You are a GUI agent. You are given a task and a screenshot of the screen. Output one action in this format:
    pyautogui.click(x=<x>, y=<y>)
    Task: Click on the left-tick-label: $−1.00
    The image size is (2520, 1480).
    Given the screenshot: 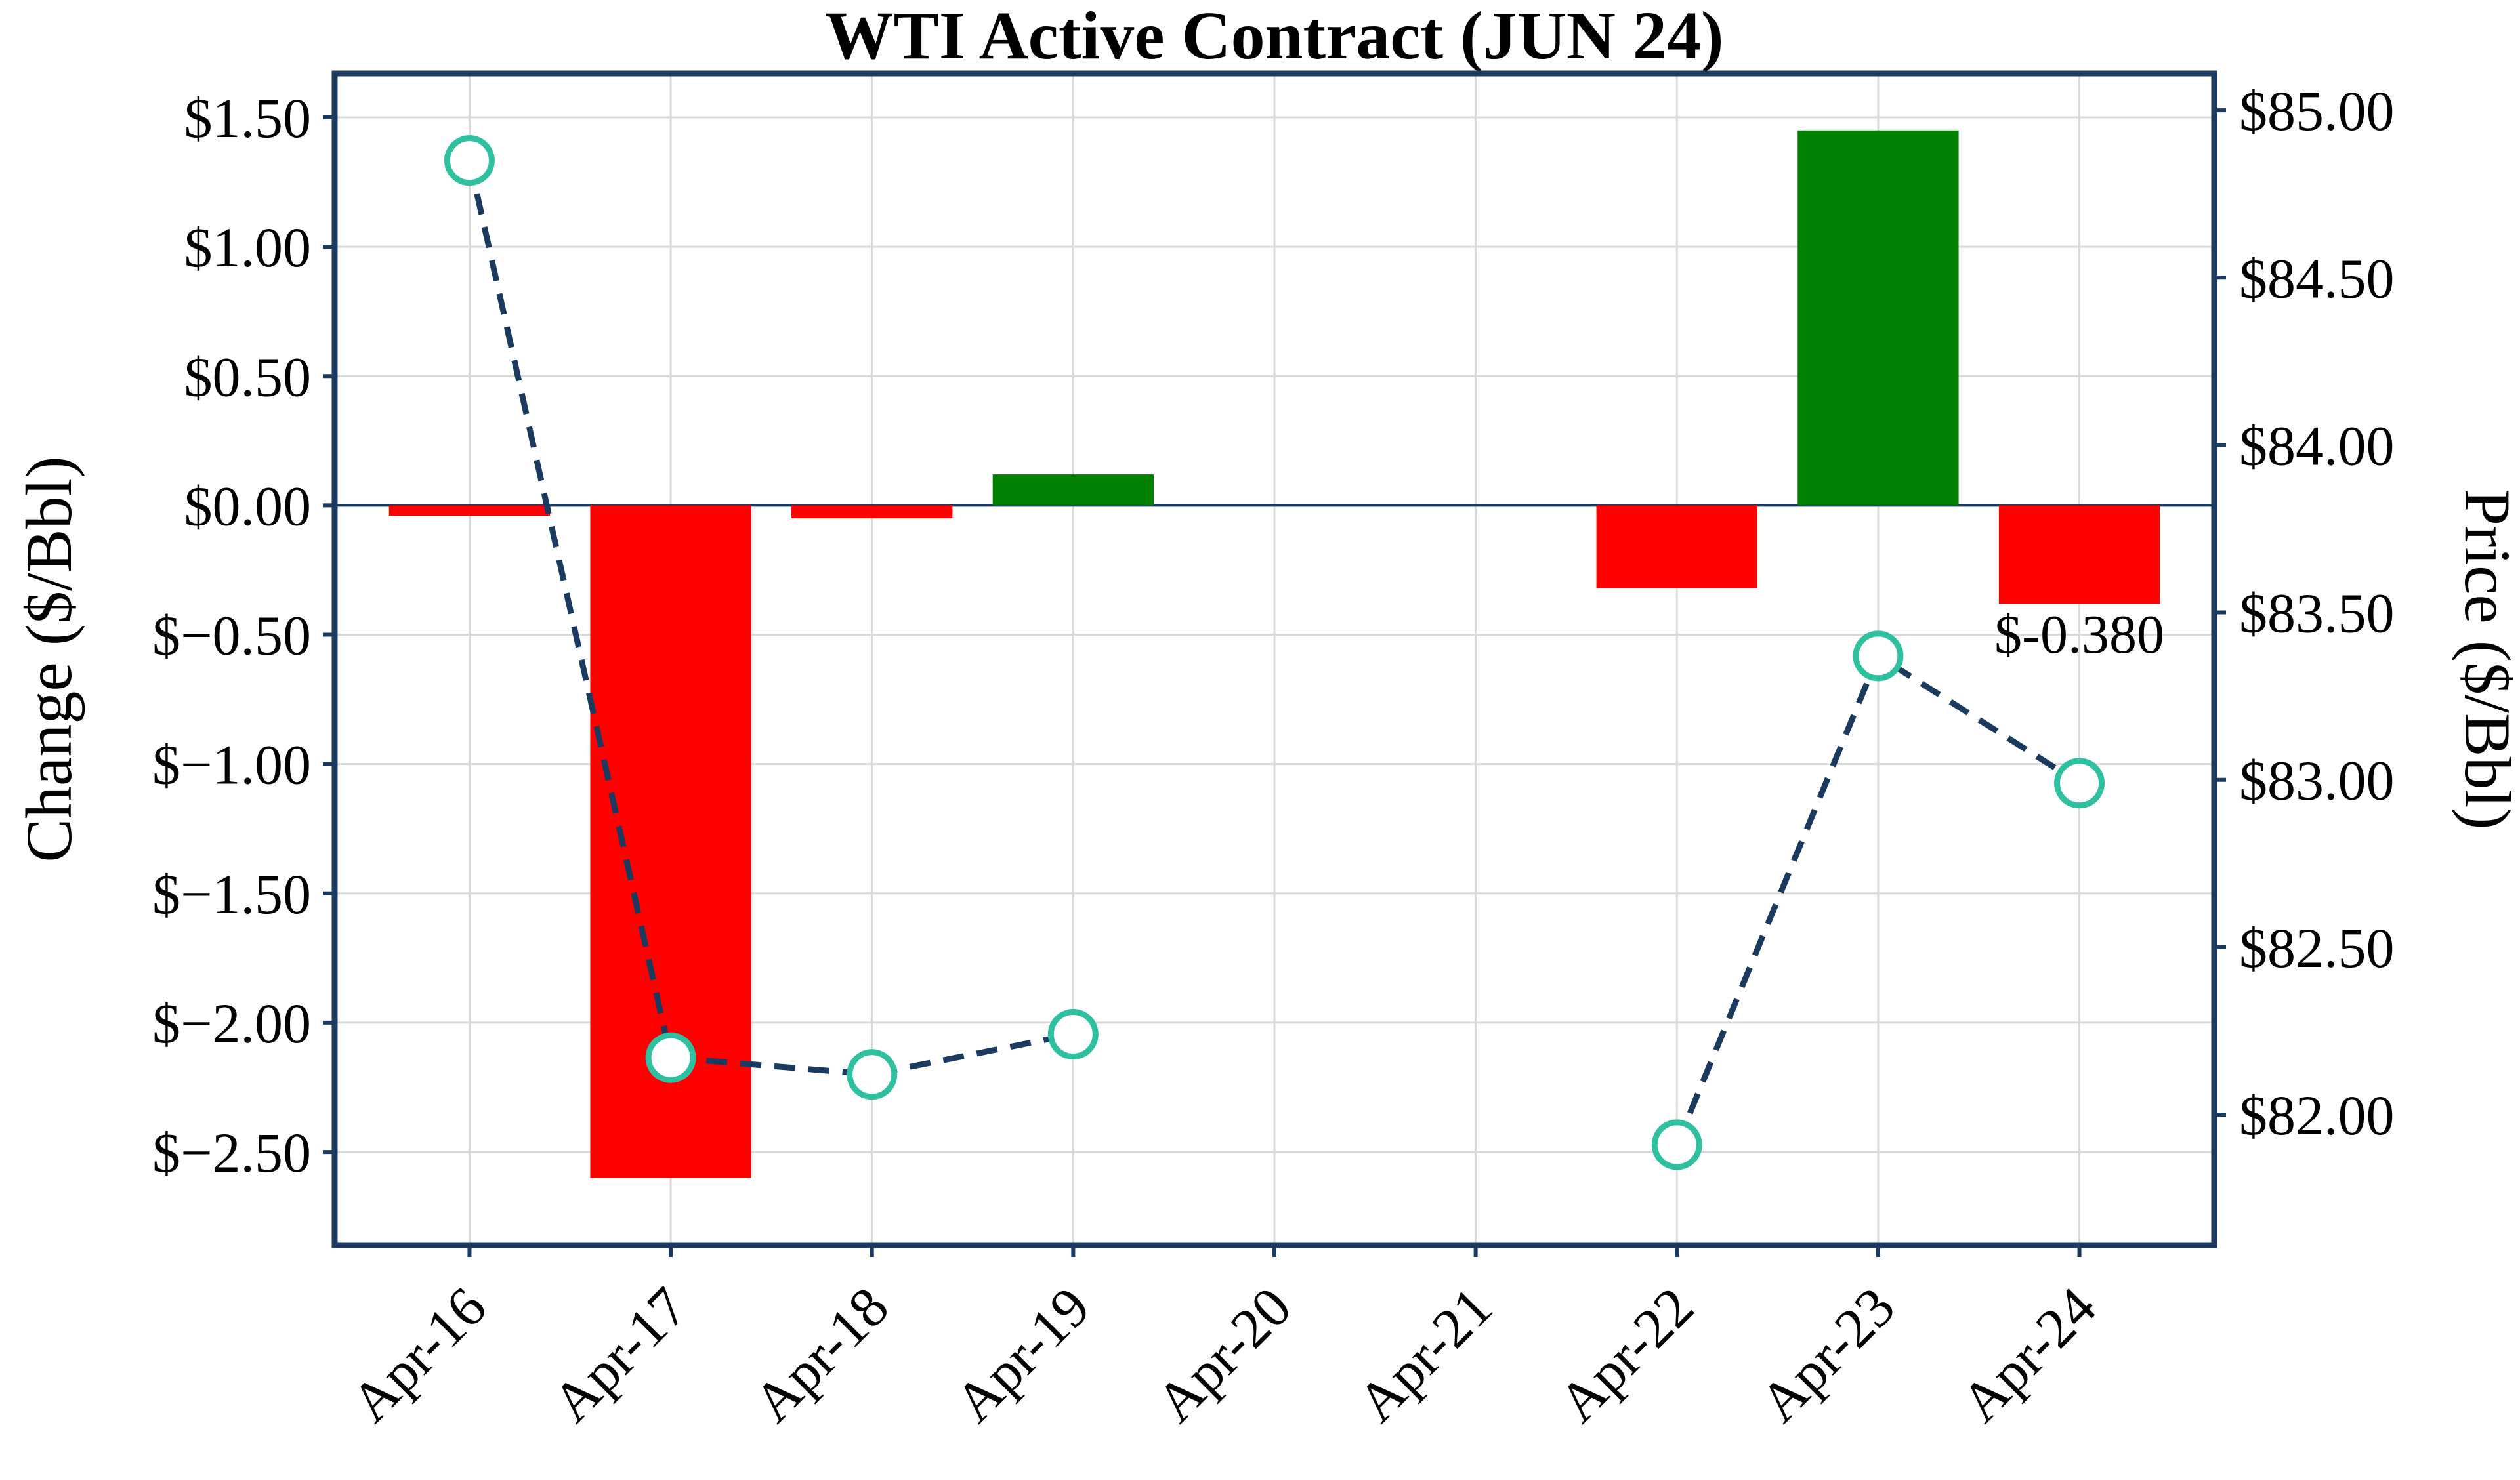 What is the action you would take?
    pyautogui.click(x=231, y=764)
    